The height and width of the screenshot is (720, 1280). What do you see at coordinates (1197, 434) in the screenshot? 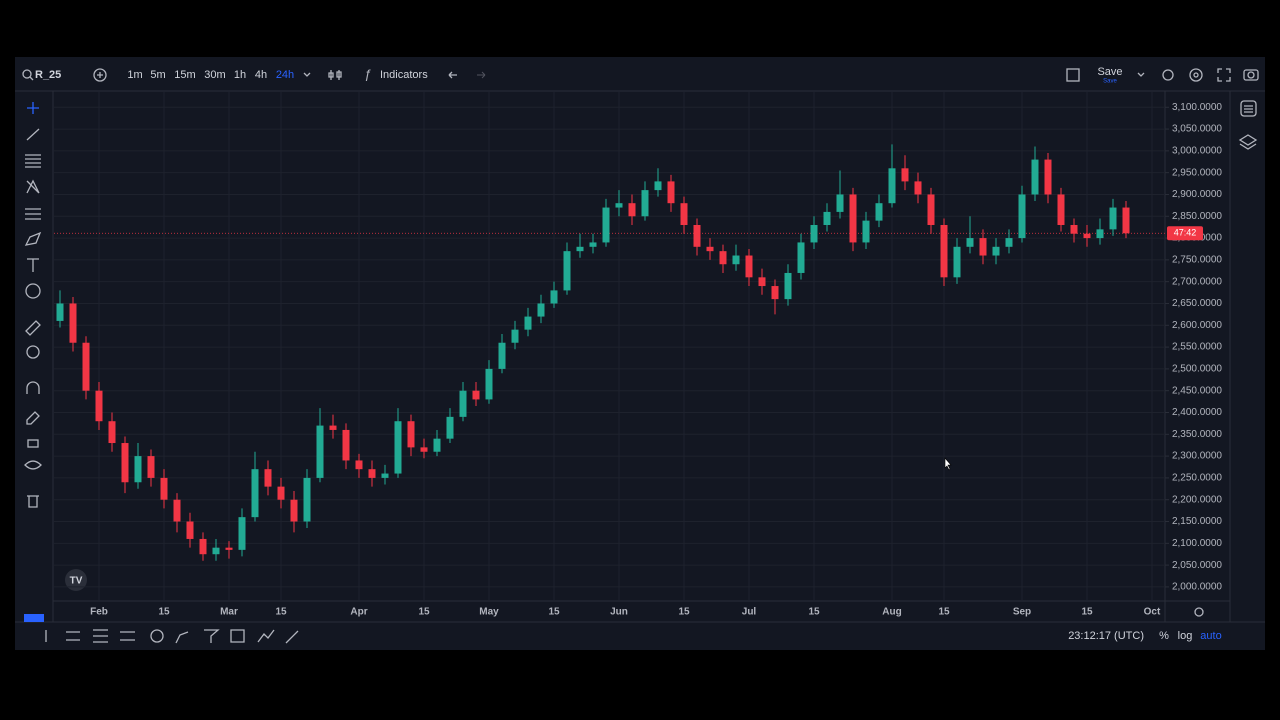
I see `y-tick-label: 2,350.0000` at bounding box center [1197, 434].